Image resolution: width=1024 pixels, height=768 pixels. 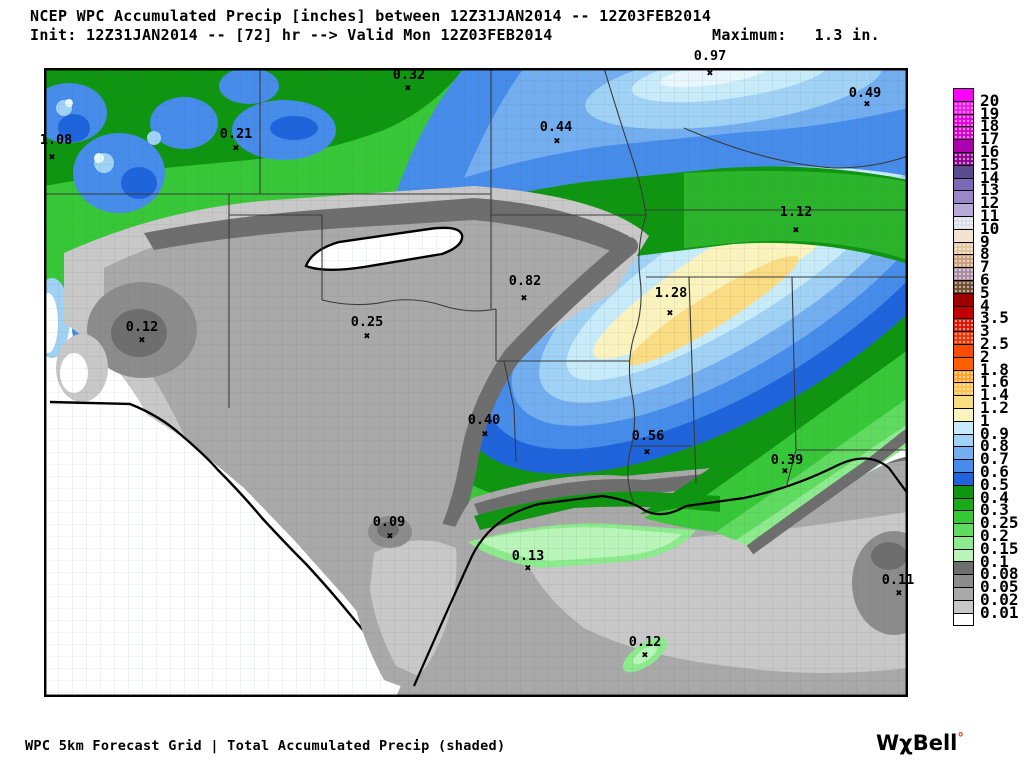 What do you see at coordinates (999, 523) in the screenshot?
I see `colorbar-label: 0.25` at bounding box center [999, 523].